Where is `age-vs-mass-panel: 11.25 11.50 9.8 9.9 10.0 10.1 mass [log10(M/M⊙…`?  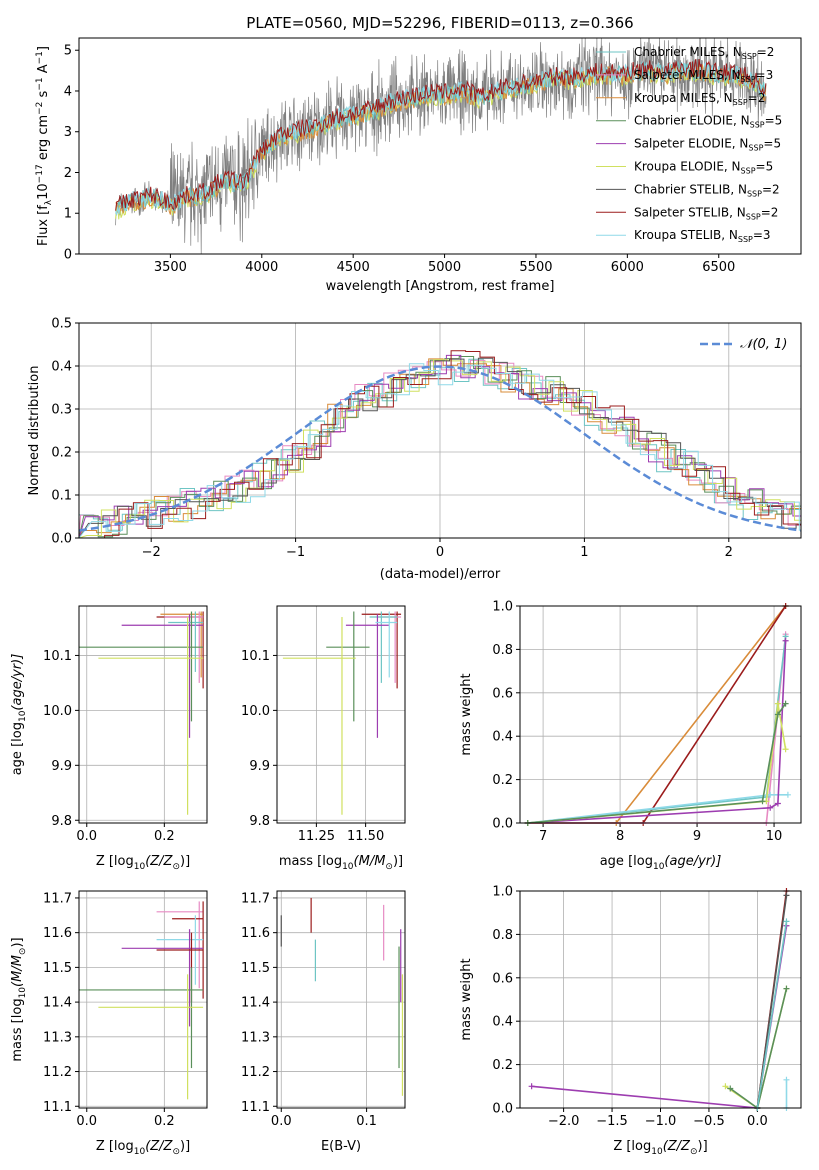
age-vs-mass-panel: 11.25 11.50 9.8 9.9 10.0 10.1 mass [log10(M/M⊙… is located at coordinates (323, 738).